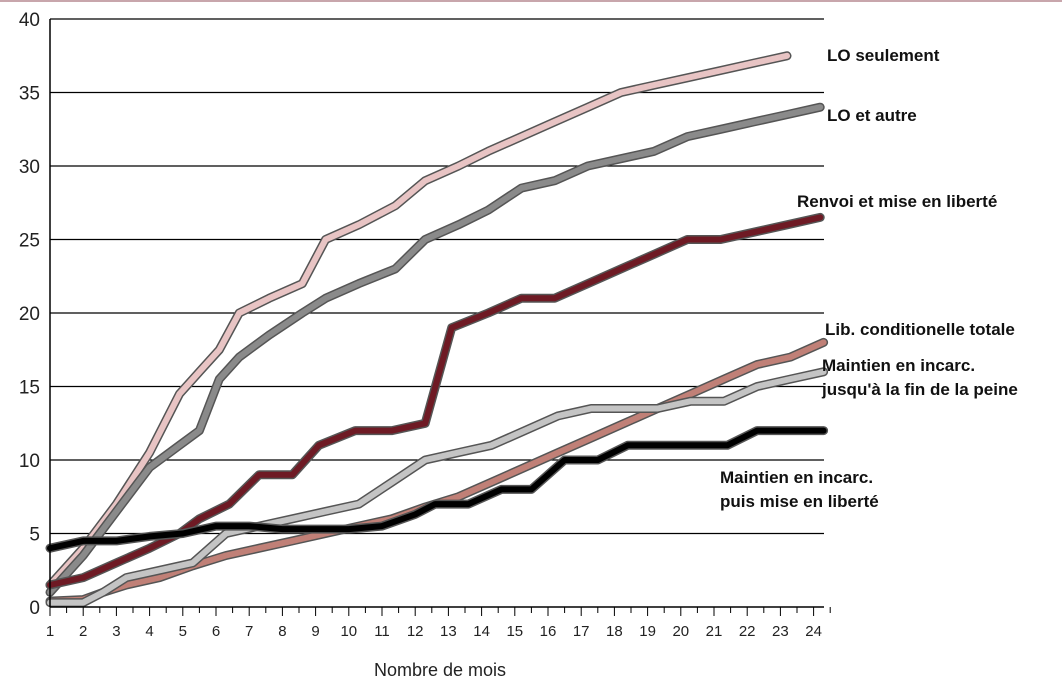  I want to click on y-tick-label: 15, so click(29, 388).